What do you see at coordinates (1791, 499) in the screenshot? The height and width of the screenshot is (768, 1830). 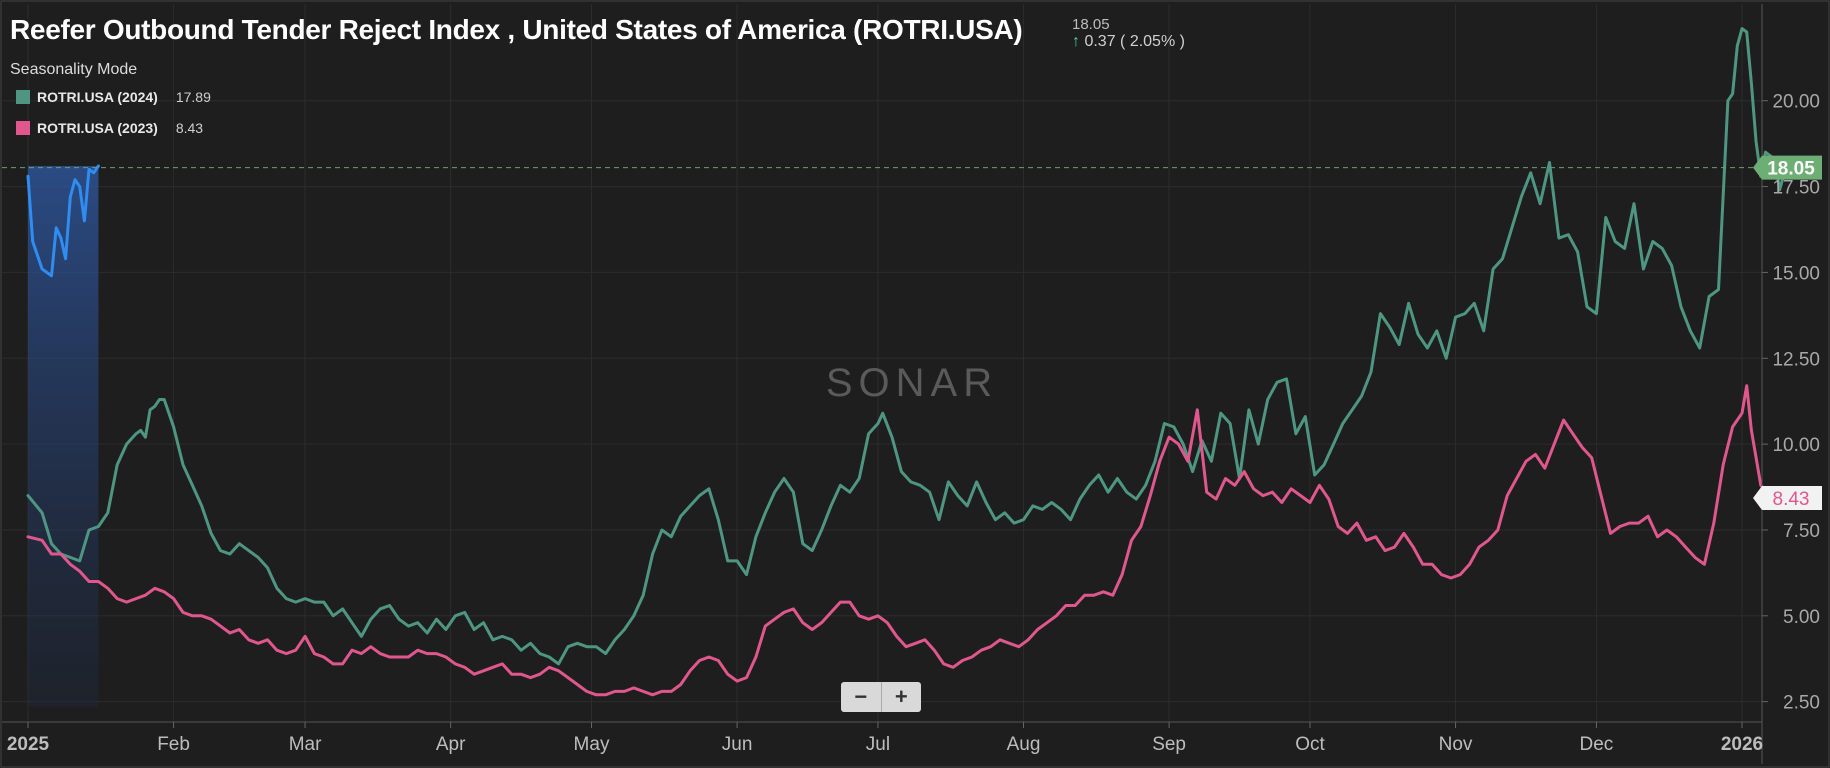 I see `last-value-tag-2023-text: 8.43` at bounding box center [1791, 499].